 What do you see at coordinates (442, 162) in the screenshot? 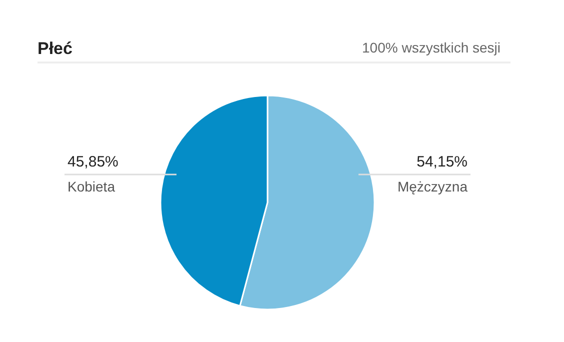
I see `data-label: 54,15%` at bounding box center [442, 162].